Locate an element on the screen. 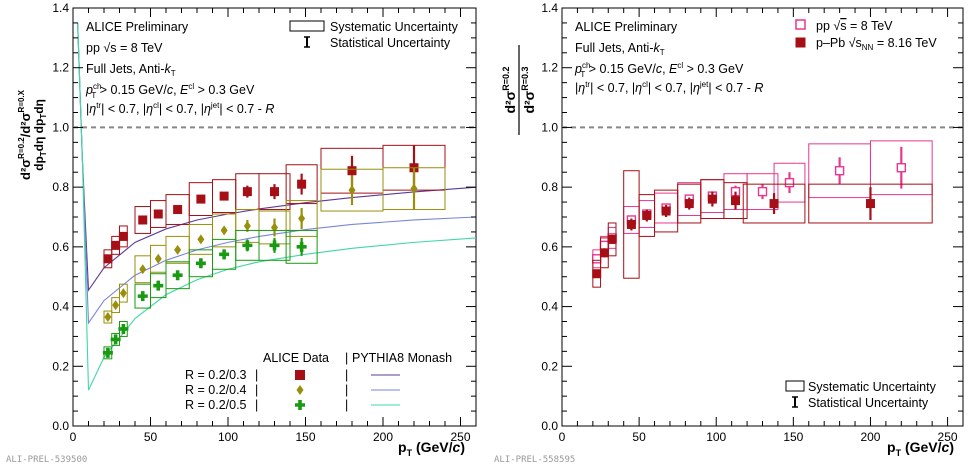 The image size is (974, 467). sys-legend-label: Systematic Uncertainty is located at coordinates (872, 387).